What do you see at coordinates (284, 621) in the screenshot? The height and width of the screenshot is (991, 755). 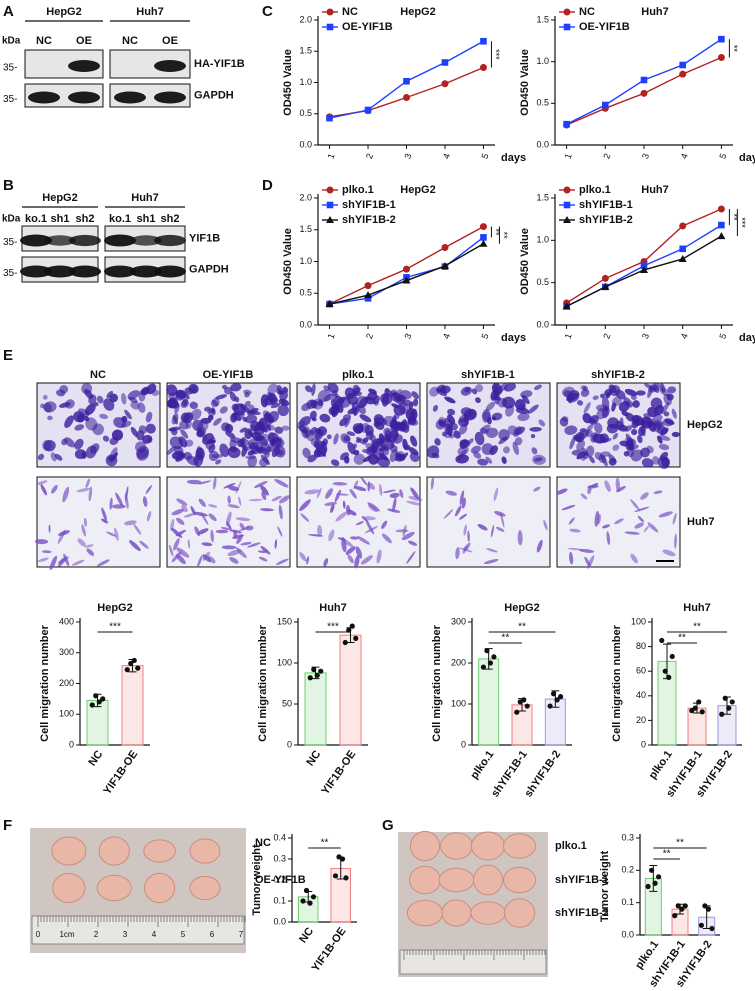 I see `y-tick-label: 150` at bounding box center [284, 621].